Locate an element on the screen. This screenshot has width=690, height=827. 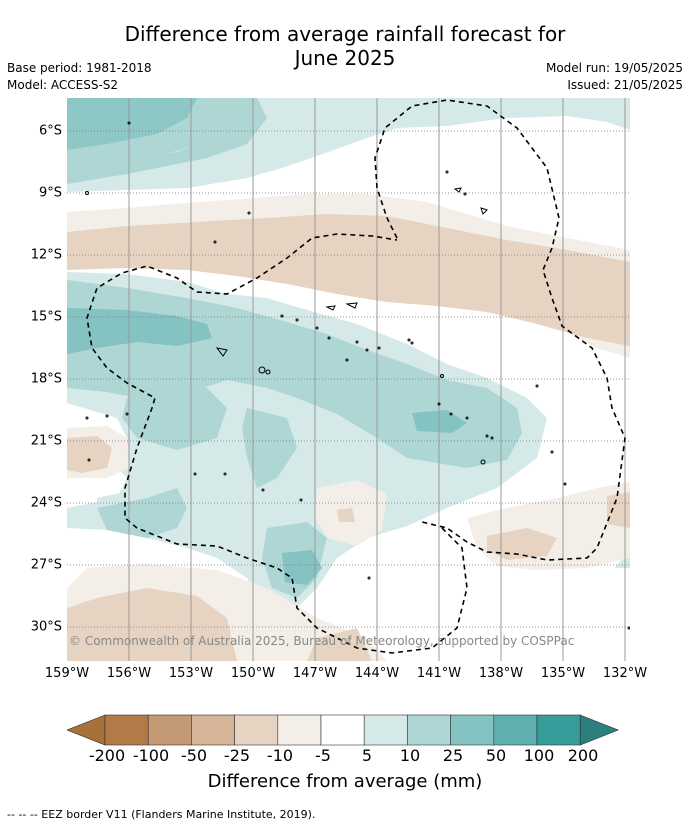
title-line-2: June 2025 is located at coordinates (345, 58).